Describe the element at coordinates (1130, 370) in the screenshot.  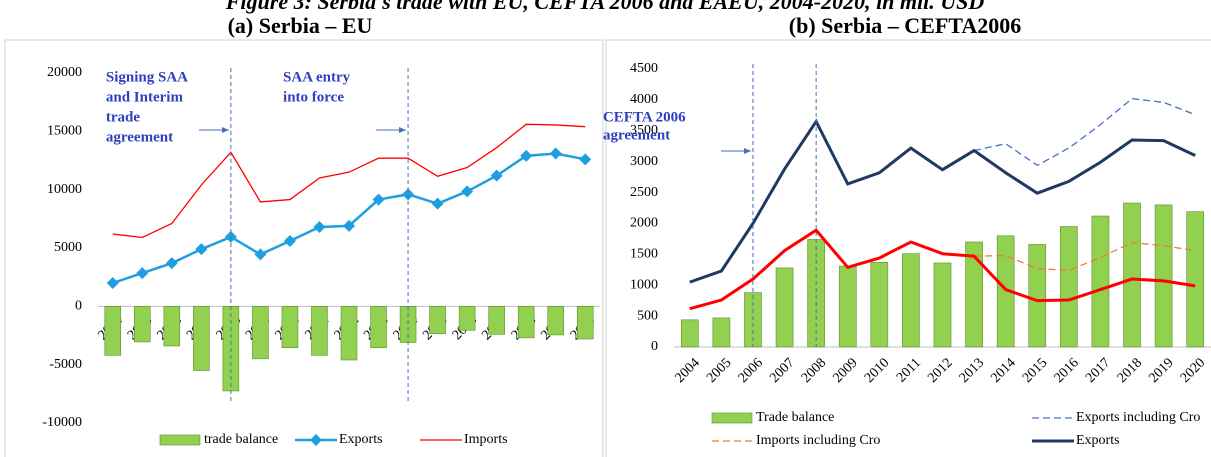
I see `x-tick-label: 2018` at that location.